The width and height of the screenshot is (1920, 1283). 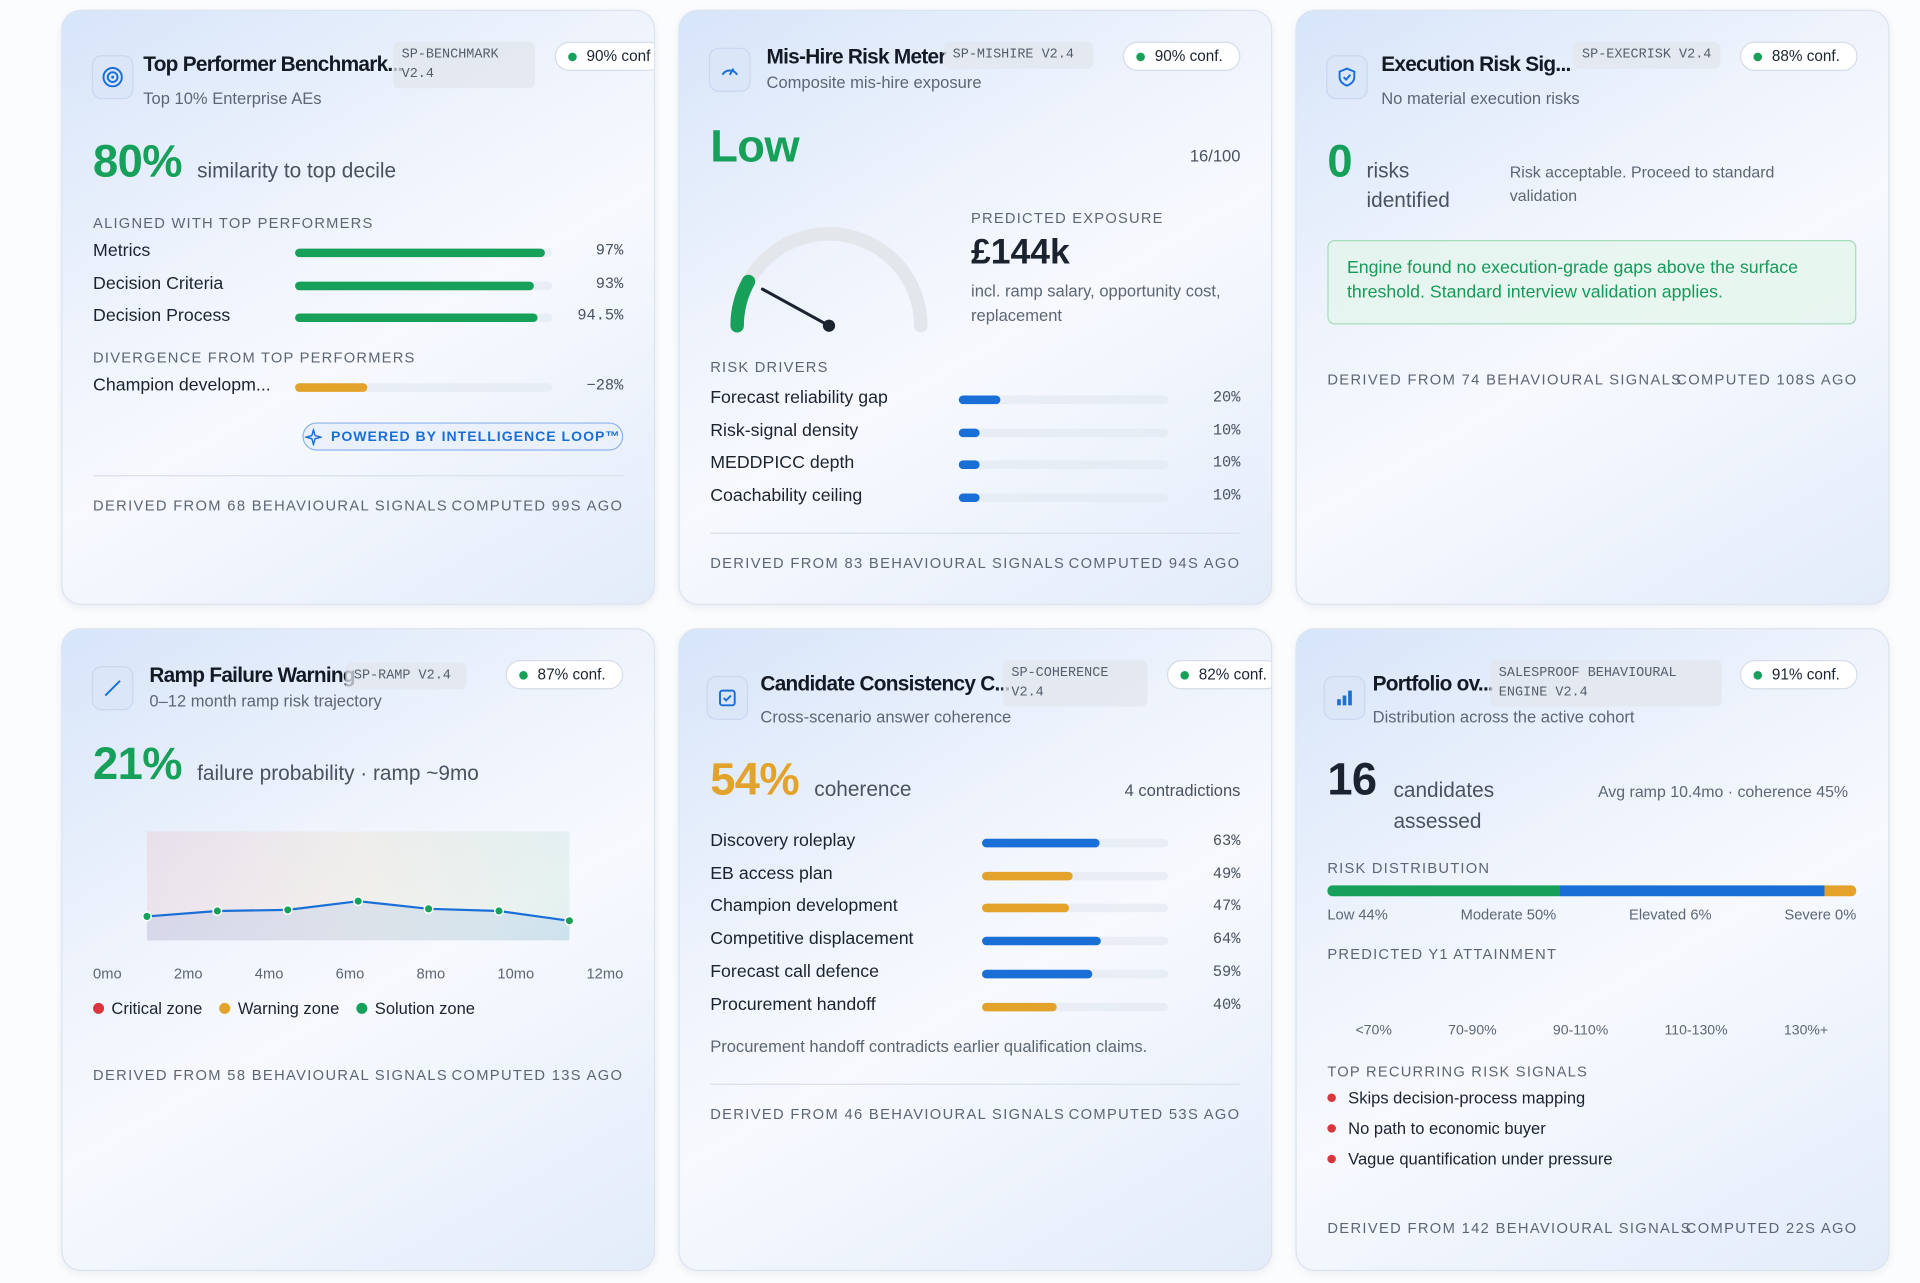 I want to click on row-label: Forecast call defence, so click(x=794, y=972).